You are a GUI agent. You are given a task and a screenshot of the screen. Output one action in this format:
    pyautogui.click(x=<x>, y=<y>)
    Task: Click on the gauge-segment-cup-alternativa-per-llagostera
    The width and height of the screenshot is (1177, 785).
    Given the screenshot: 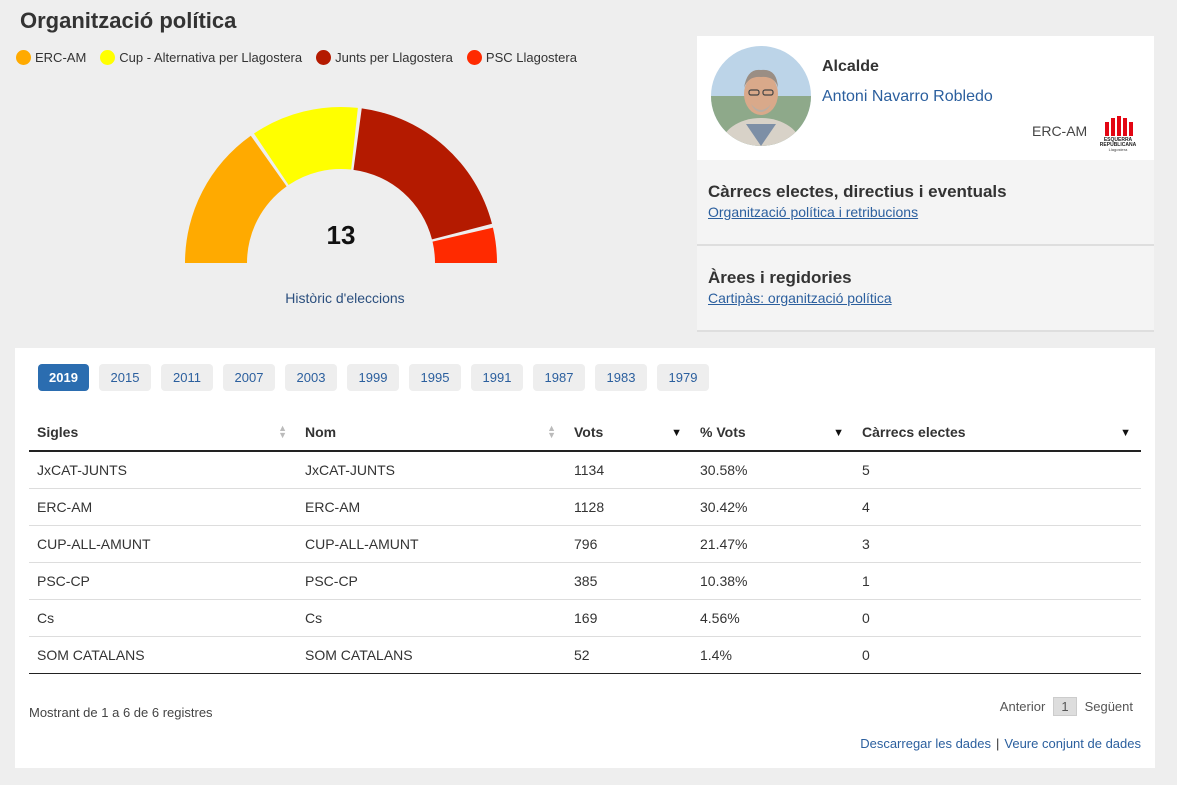 What is the action you would take?
    pyautogui.click(x=305, y=146)
    